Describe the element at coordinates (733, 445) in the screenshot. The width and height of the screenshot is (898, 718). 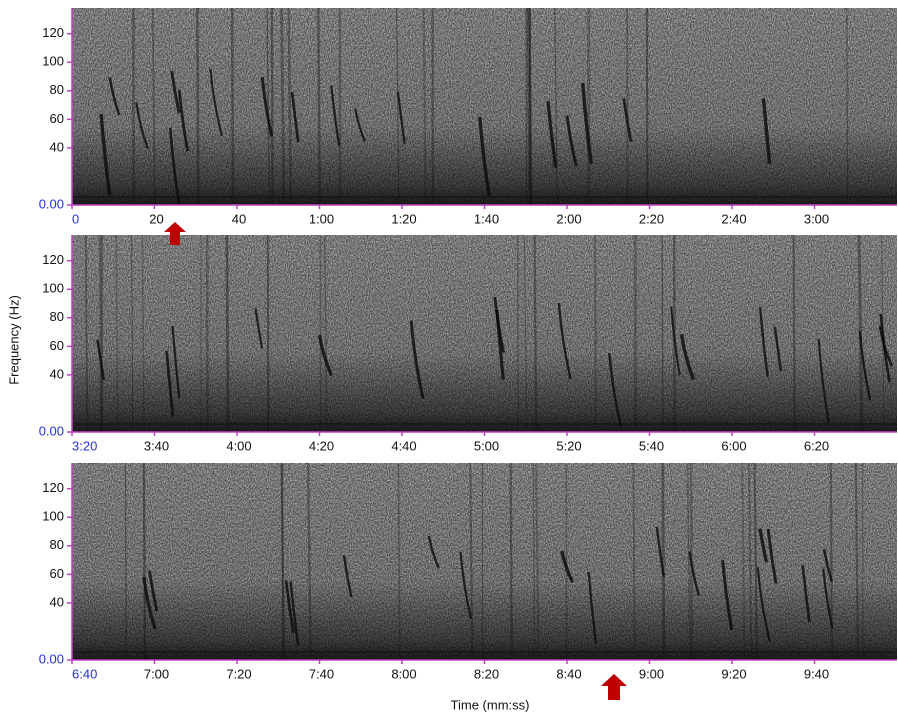
I see `x-tick-label: 6:00` at that location.